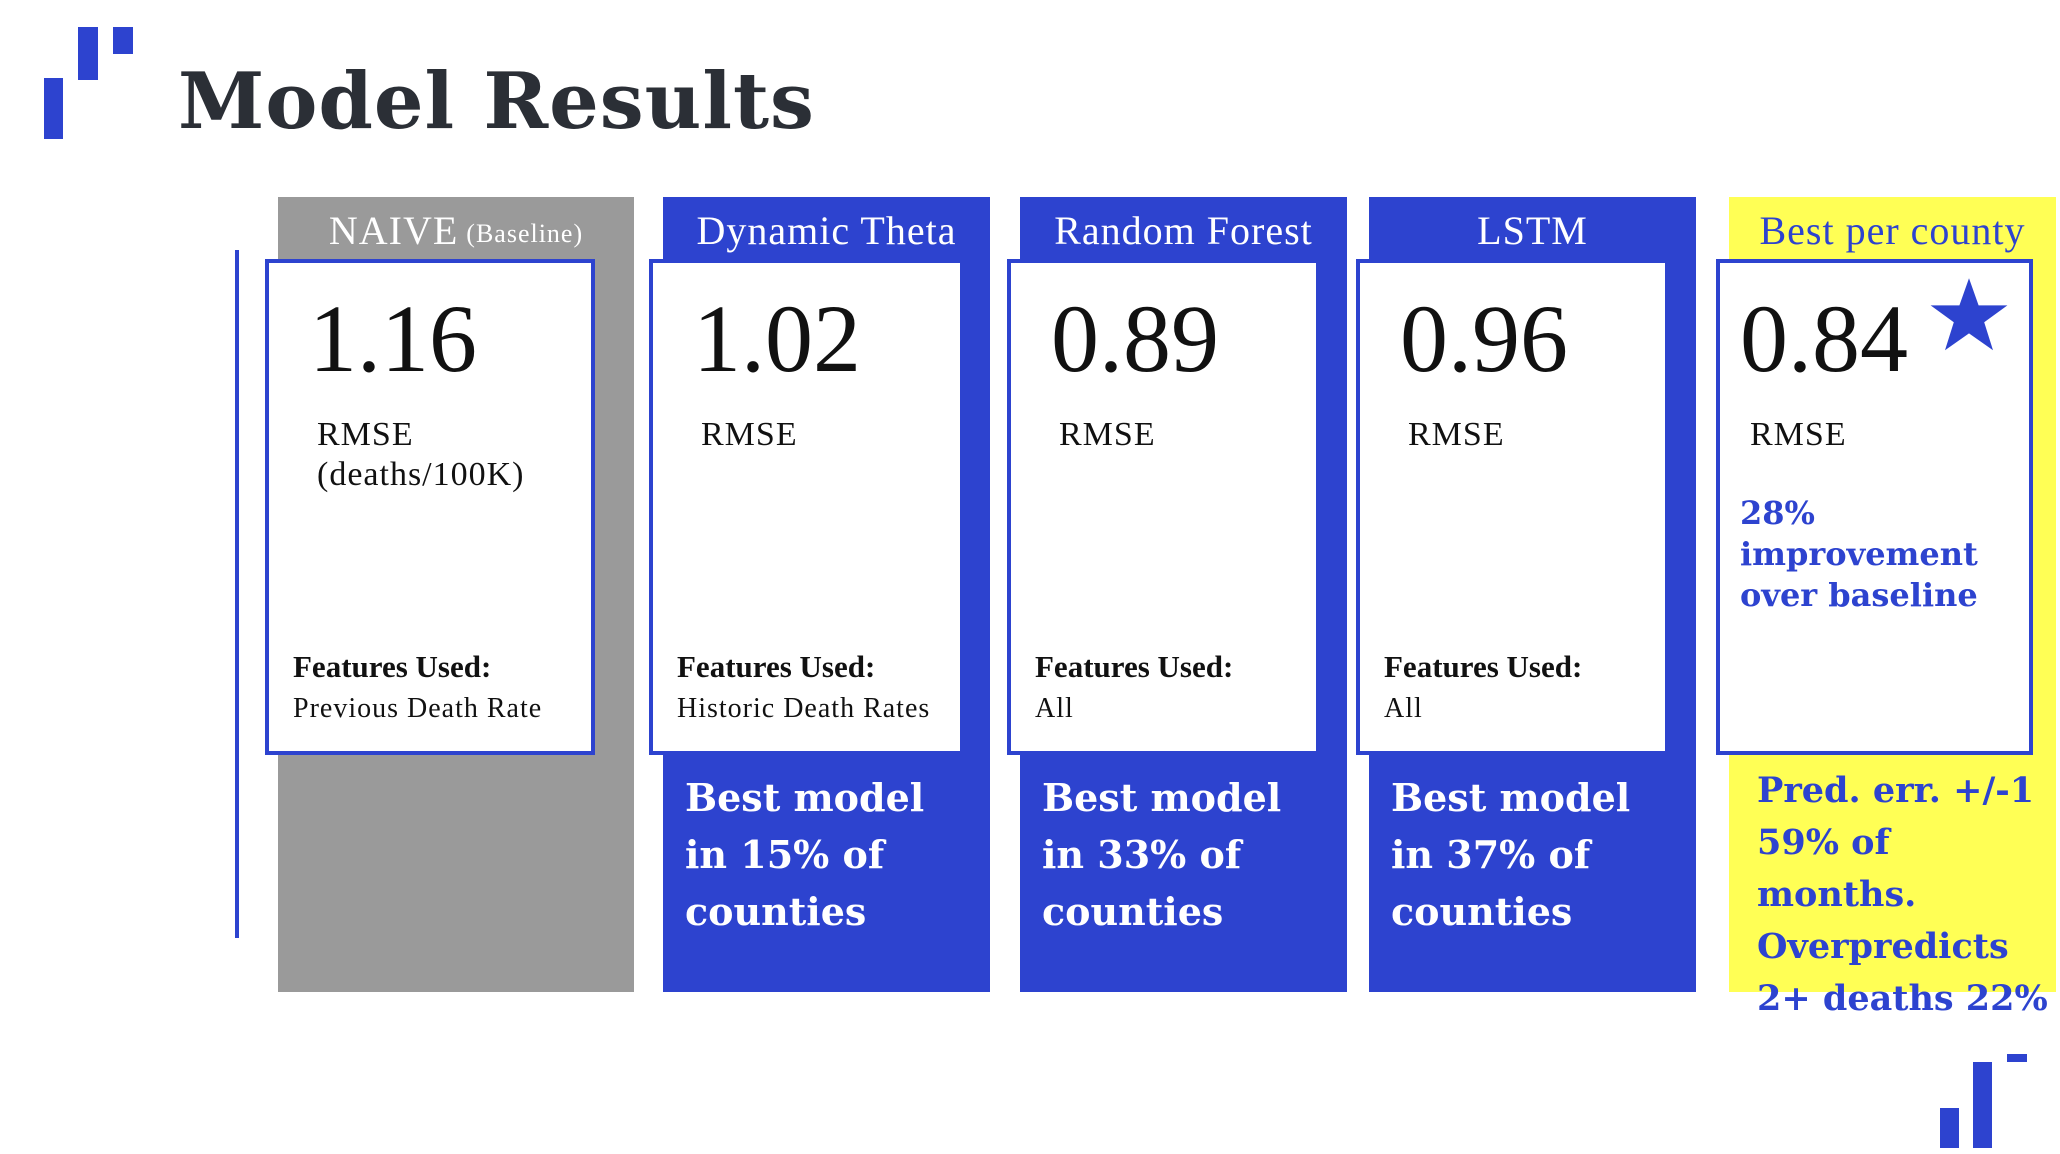  Describe the element at coordinates (421, 455) in the screenshot. I see `metric-label: RMSE (deaths/100K)` at that location.